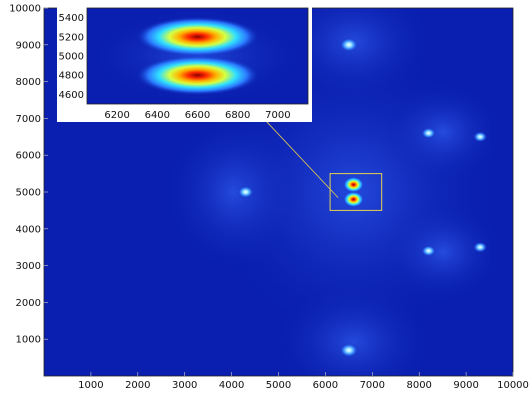 This screenshot has width=529, height=393. I want to click on y-tick-label: 4000, so click(28, 229).